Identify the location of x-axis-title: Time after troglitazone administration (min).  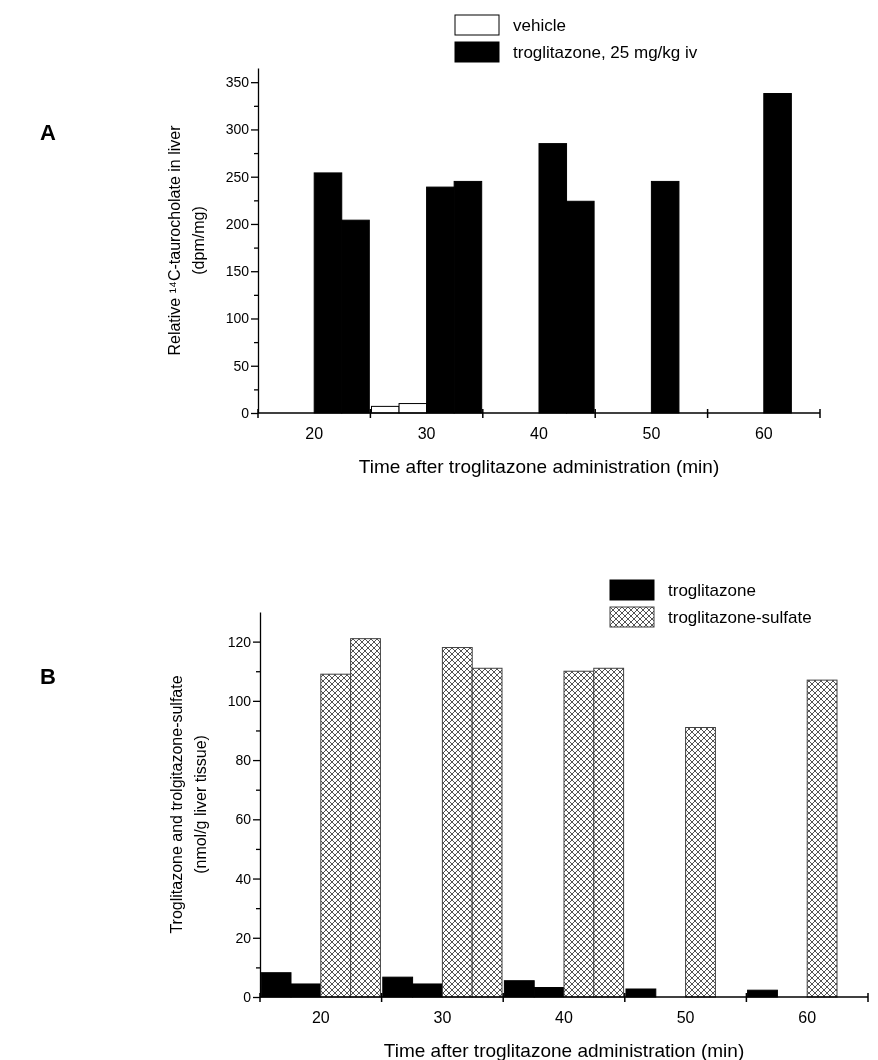
(539, 466).